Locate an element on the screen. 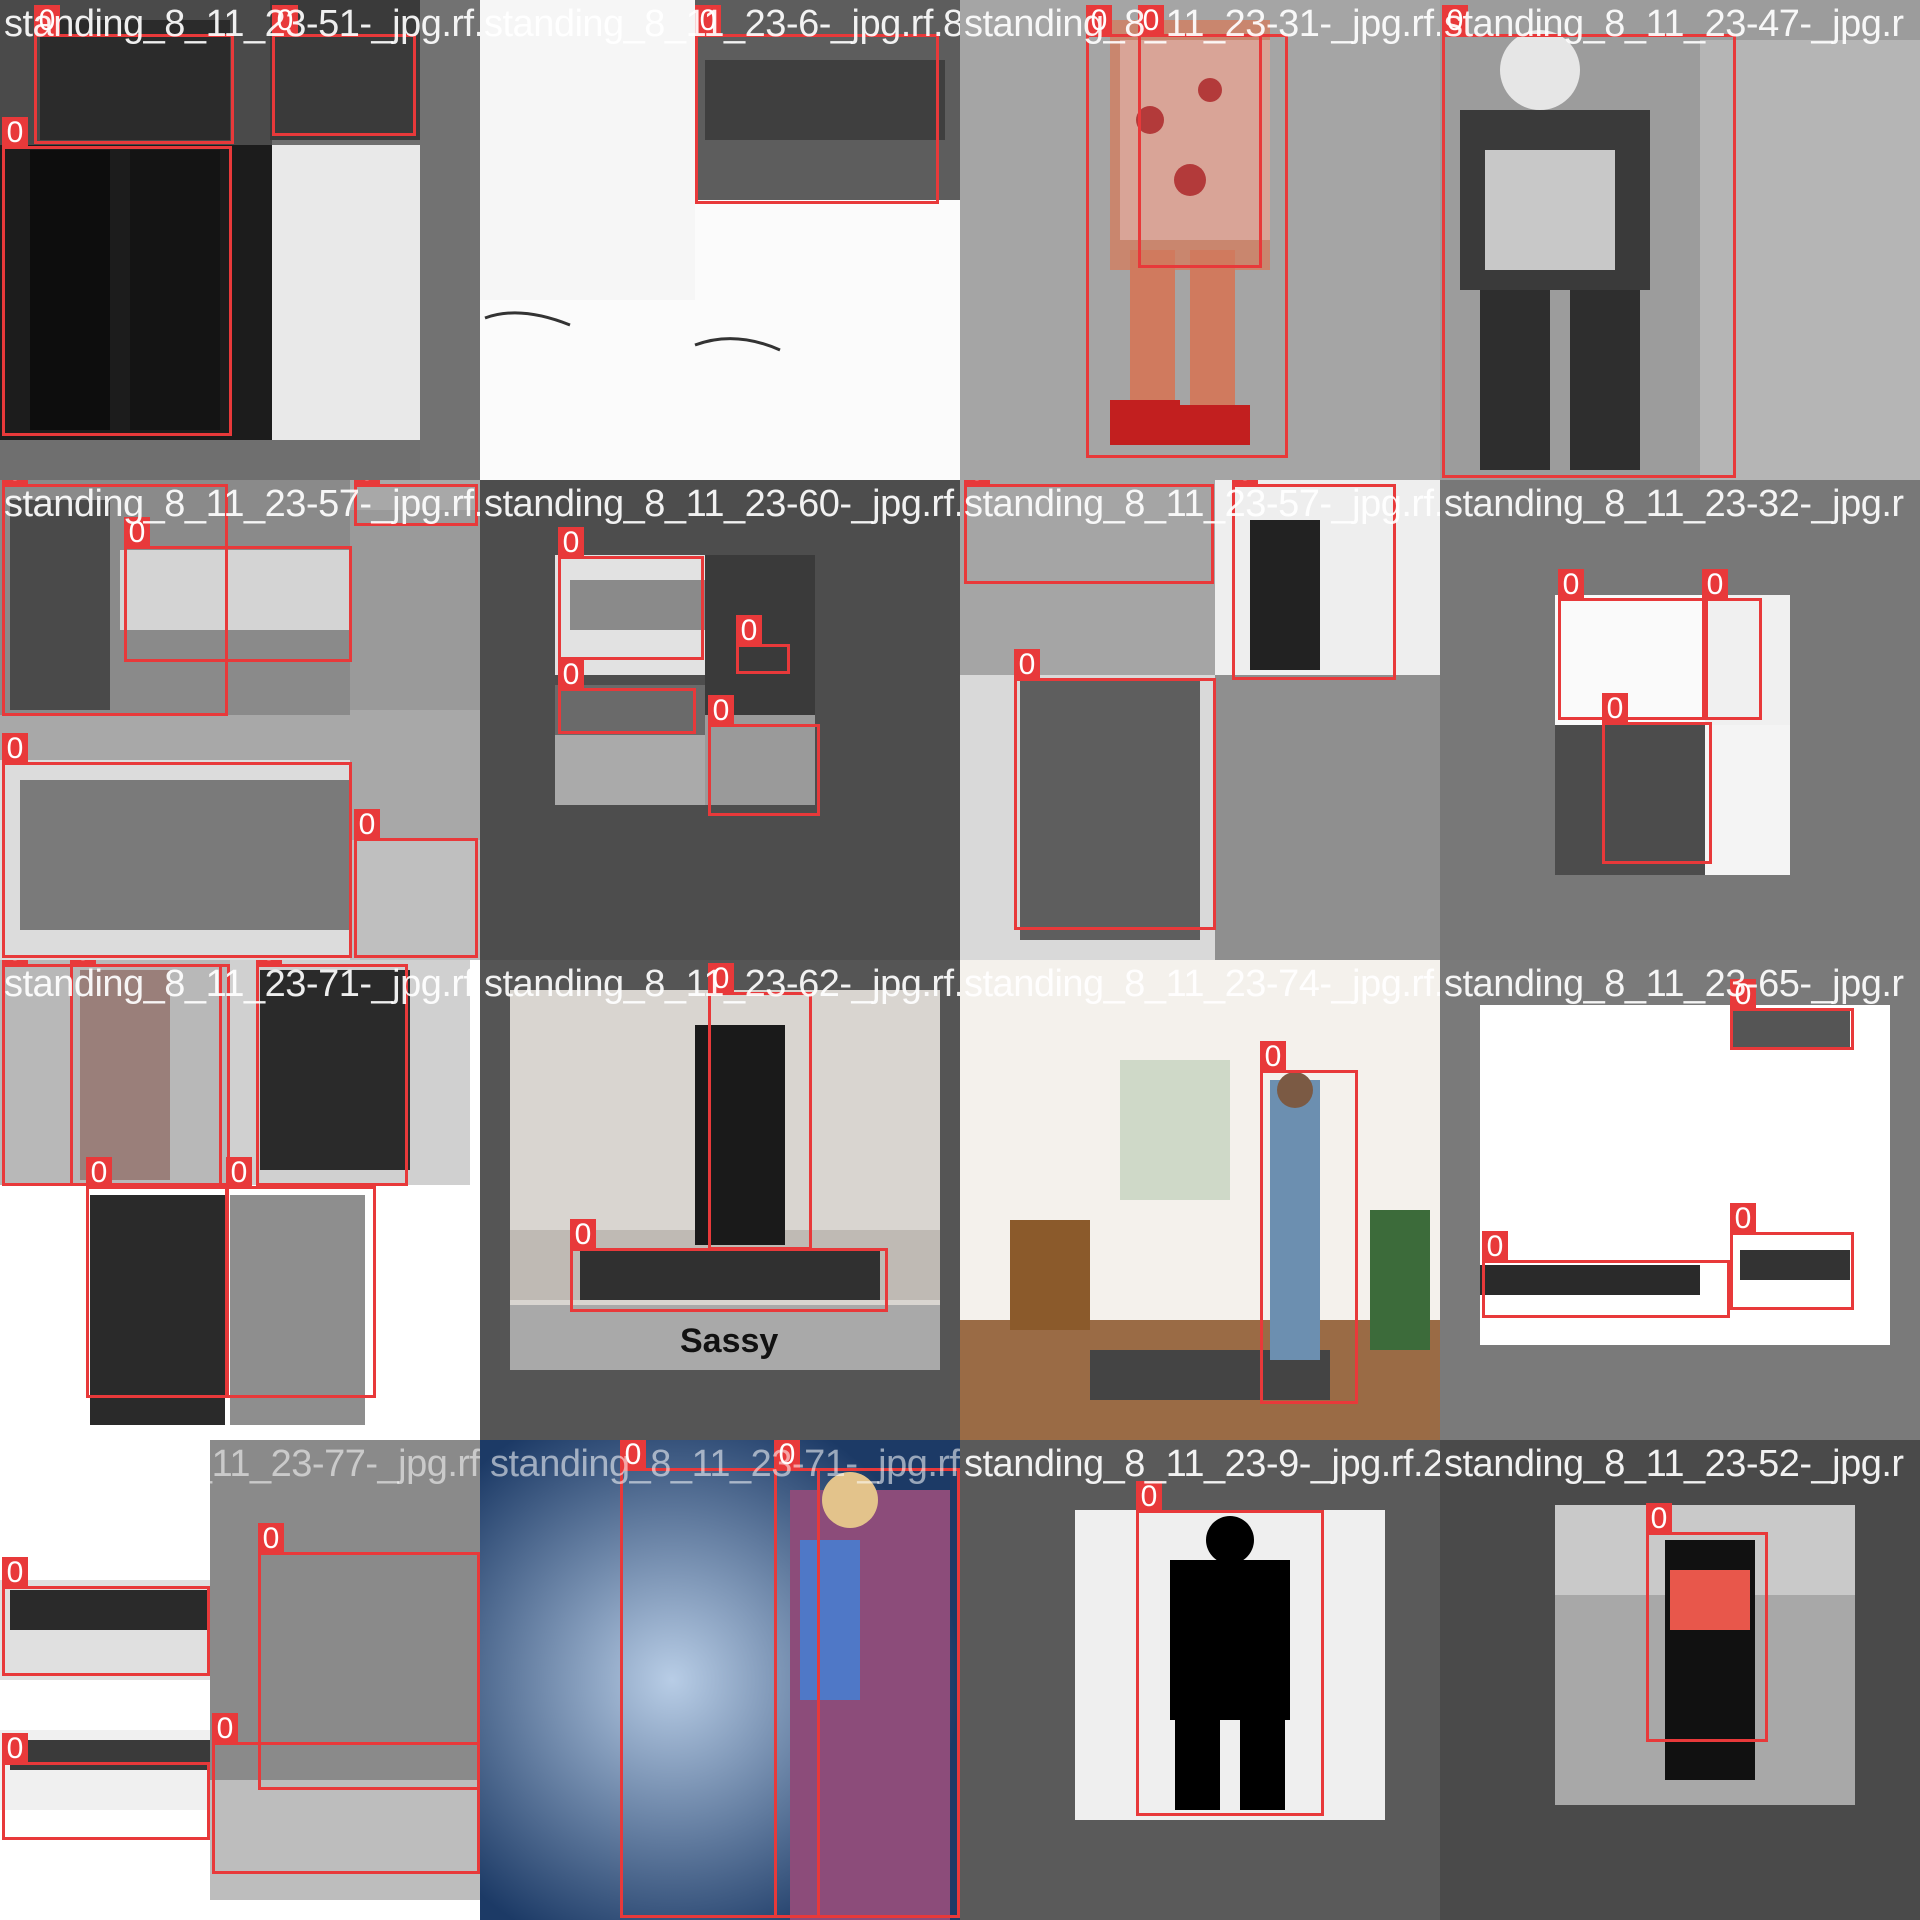 This screenshot has width=1920, height=1920. tile-1-image is located at coordinates (240, 240).